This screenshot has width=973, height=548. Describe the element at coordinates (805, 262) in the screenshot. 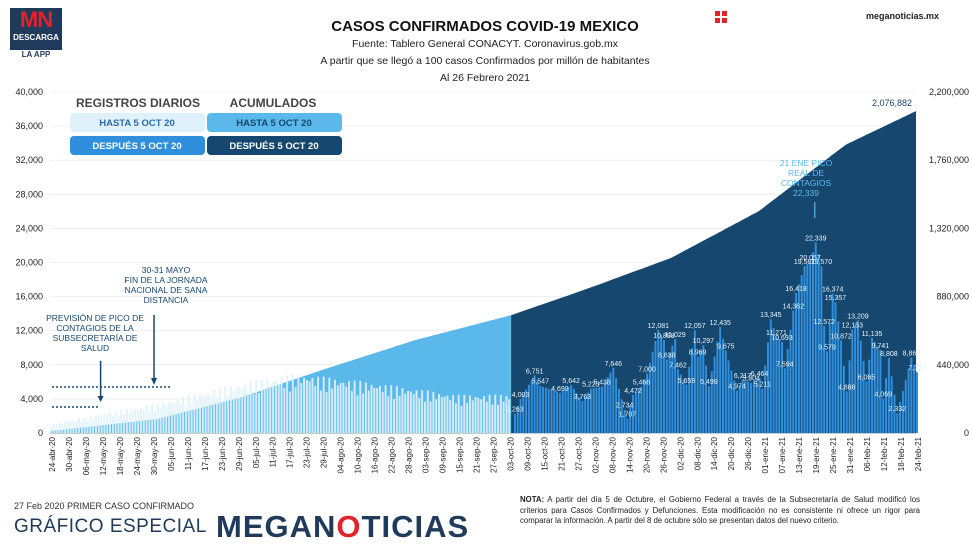

I see `daily-value-label: 19,581` at that location.